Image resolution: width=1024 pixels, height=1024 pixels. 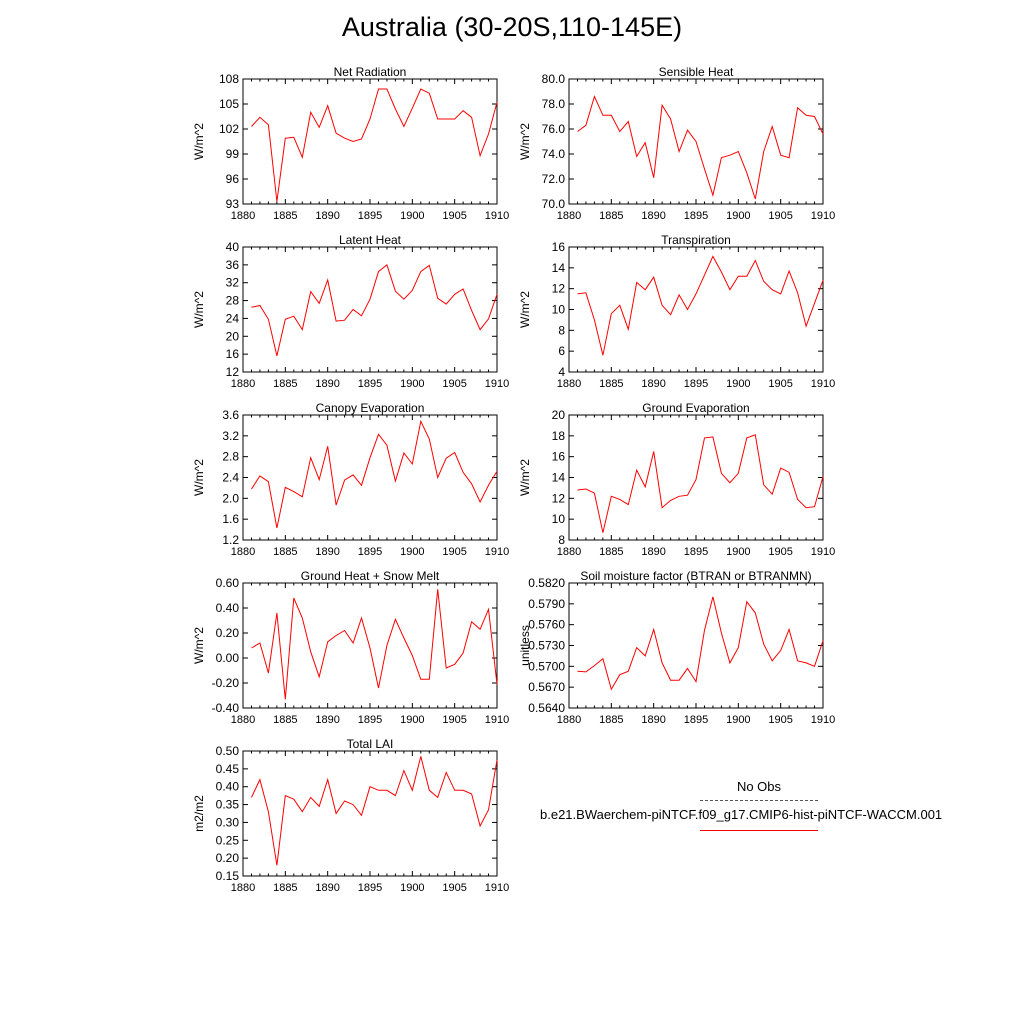 What do you see at coordinates (370, 240) in the screenshot?
I see `panel-title: Latent Heat` at bounding box center [370, 240].